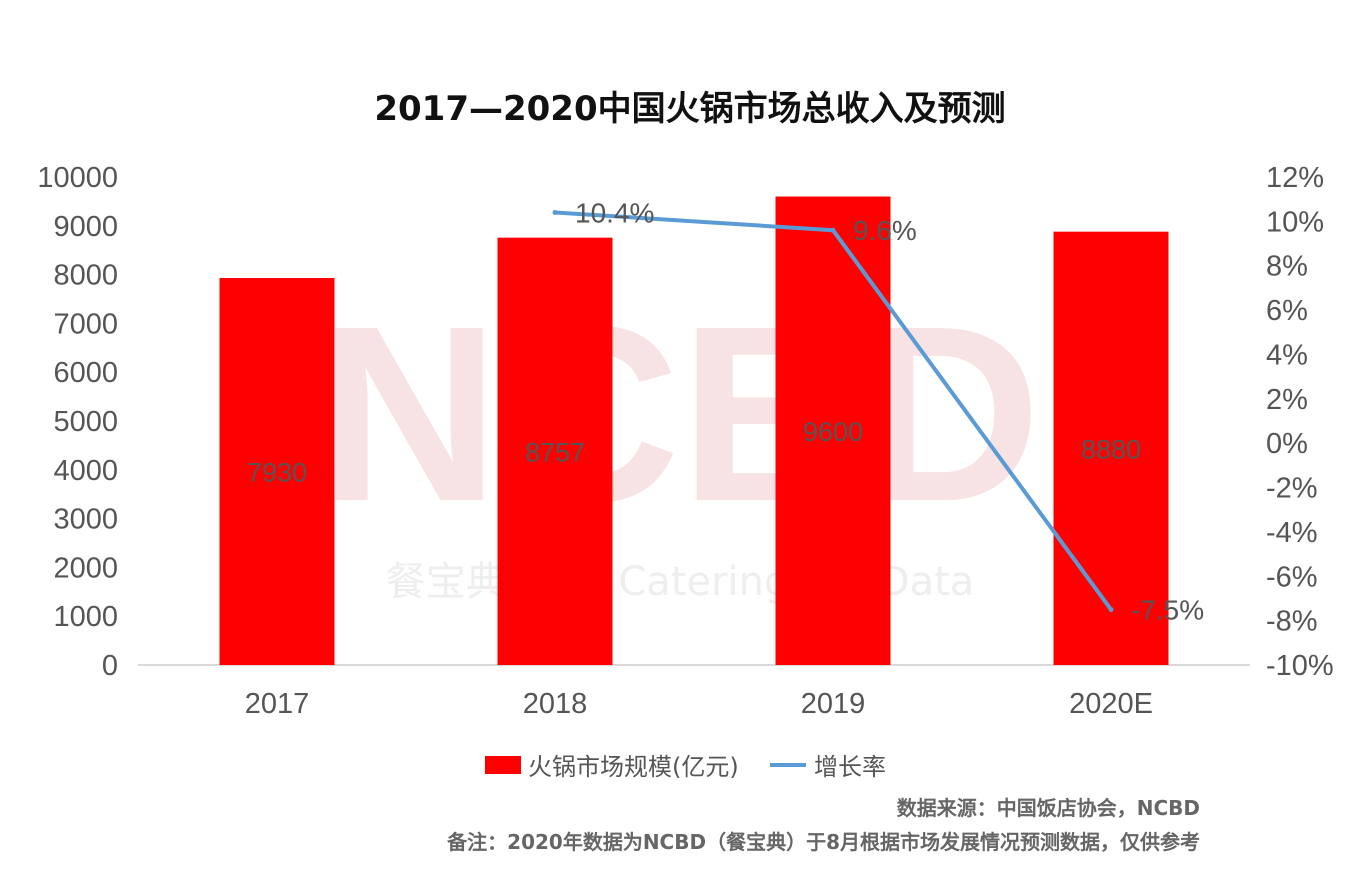  Describe the element at coordinates (1287, 355) in the screenshot. I see `right-tick-label: 4%` at that location.